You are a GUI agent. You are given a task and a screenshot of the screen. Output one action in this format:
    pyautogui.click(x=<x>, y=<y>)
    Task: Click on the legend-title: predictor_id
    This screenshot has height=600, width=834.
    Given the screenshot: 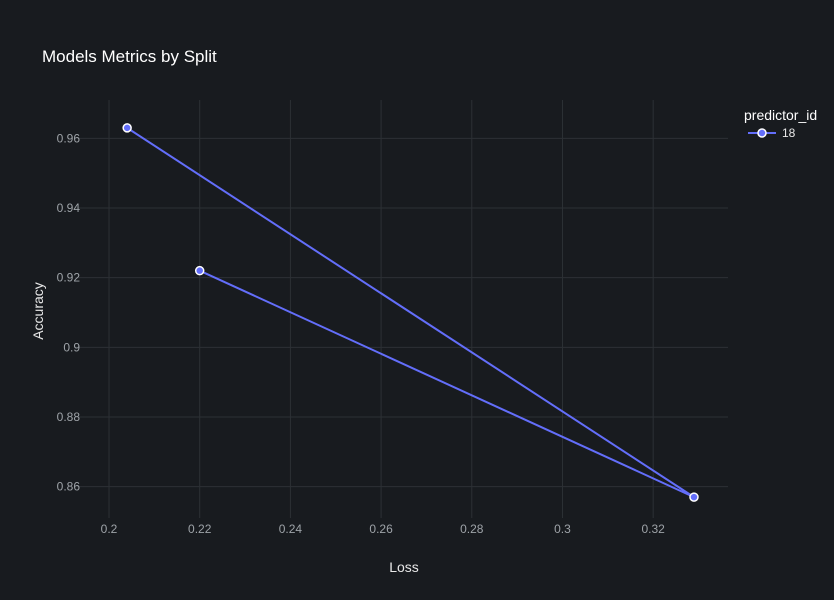 What is the action you would take?
    pyautogui.click(x=780, y=115)
    